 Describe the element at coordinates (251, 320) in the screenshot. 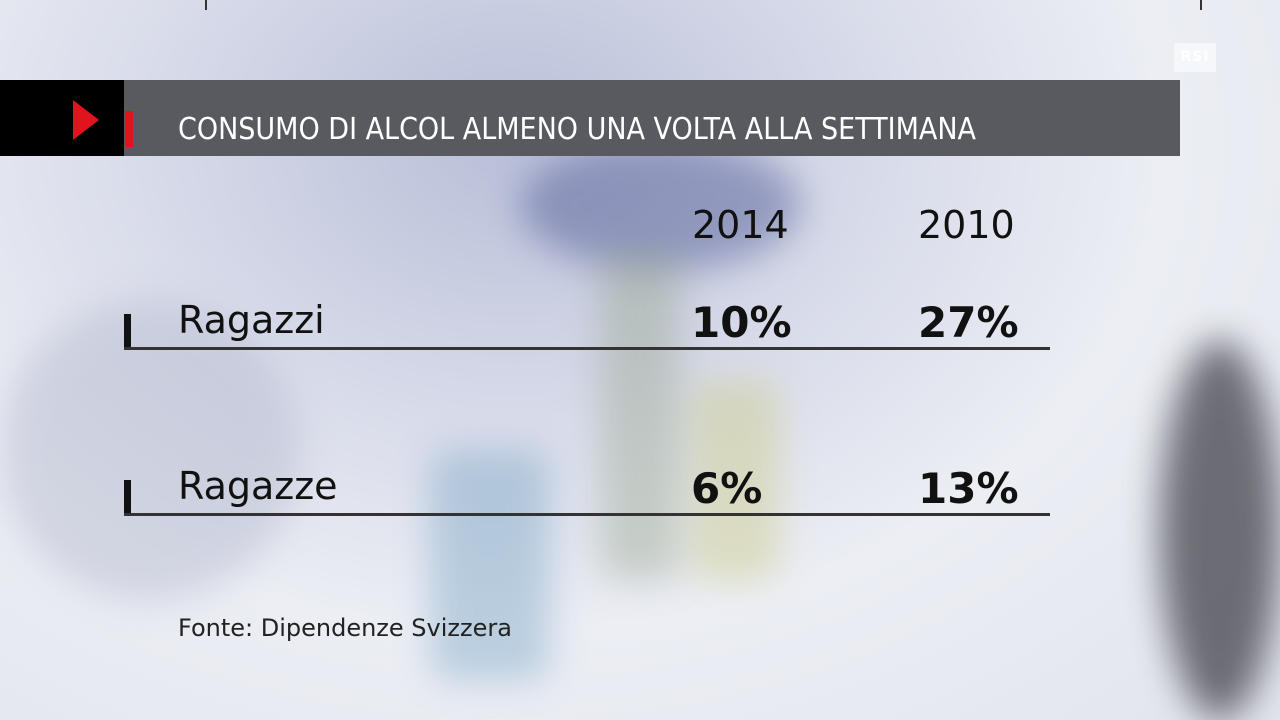

I see `row-label-ragazzi: Ragazzi` at that location.